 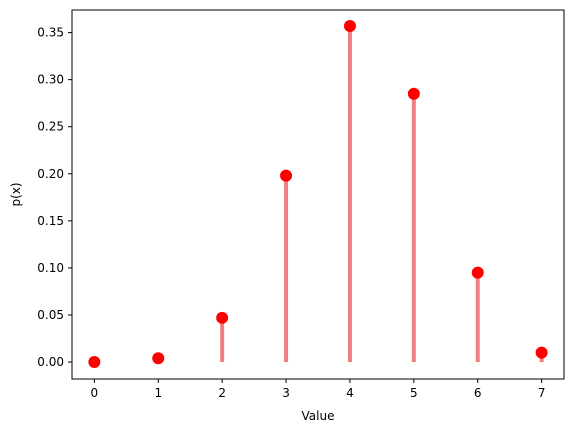 I want to click on y-tick-label: 0.00, so click(x=50, y=362).